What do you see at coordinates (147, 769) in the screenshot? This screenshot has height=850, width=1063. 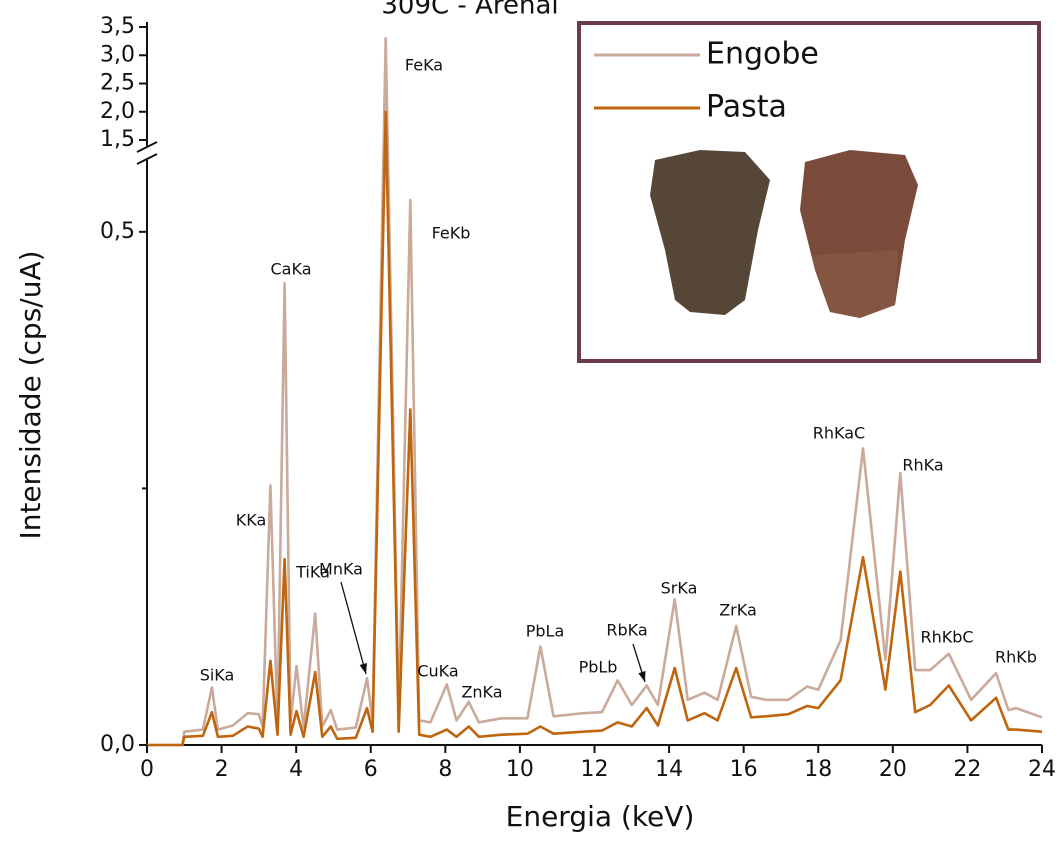 I see `x-tick-label: 0` at bounding box center [147, 769].